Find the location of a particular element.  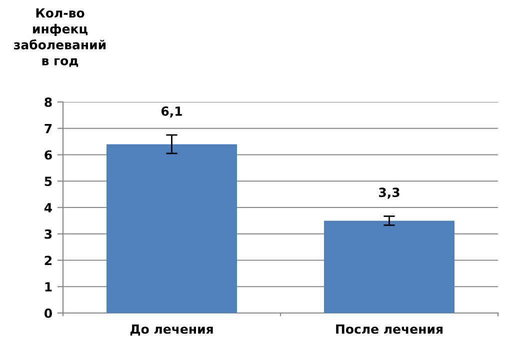

y-tick-label: 8 is located at coordinates (48, 102).